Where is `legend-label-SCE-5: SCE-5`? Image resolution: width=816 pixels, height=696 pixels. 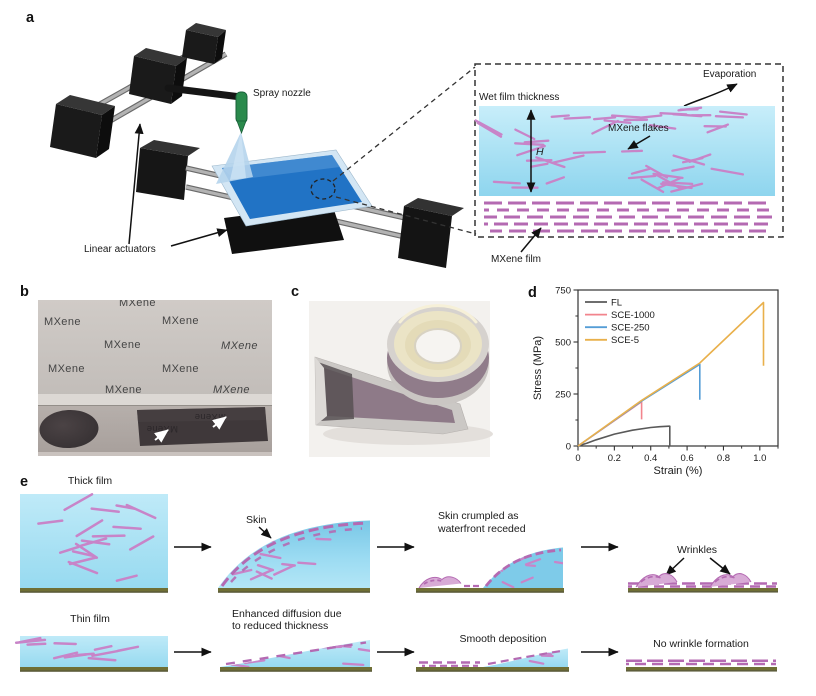
legend-label-SCE-5: SCE-5 is located at coordinates (625, 340).